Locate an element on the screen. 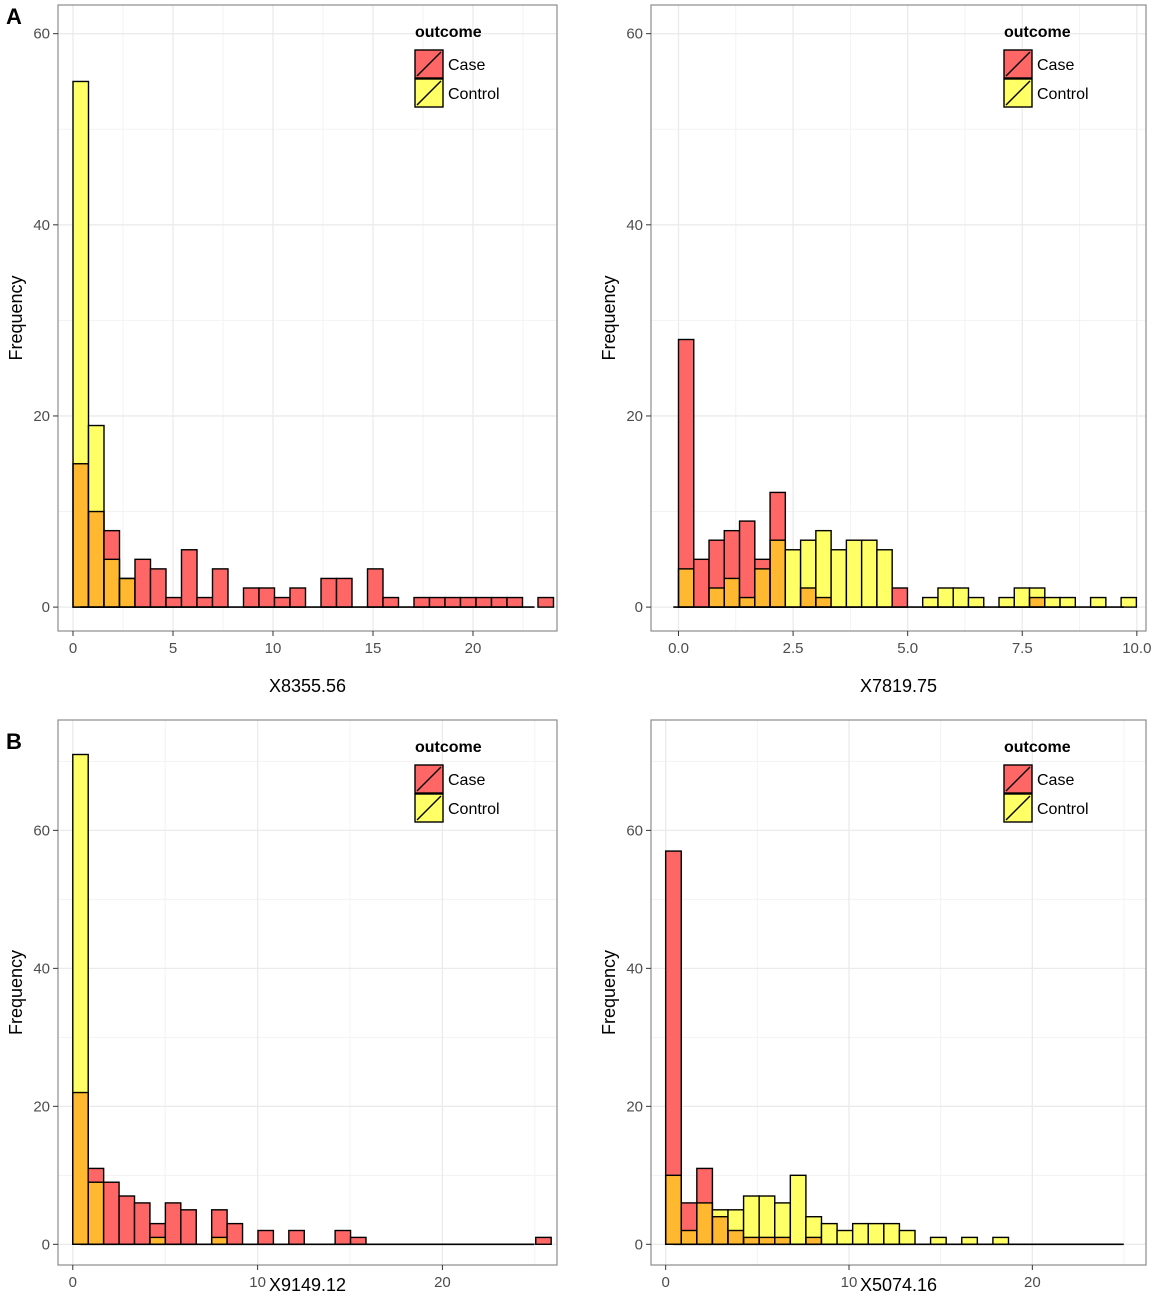 The height and width of the screenshot is (1300, 1158). x-axis-title: X7819.75 is located at coordinates (898, 686).